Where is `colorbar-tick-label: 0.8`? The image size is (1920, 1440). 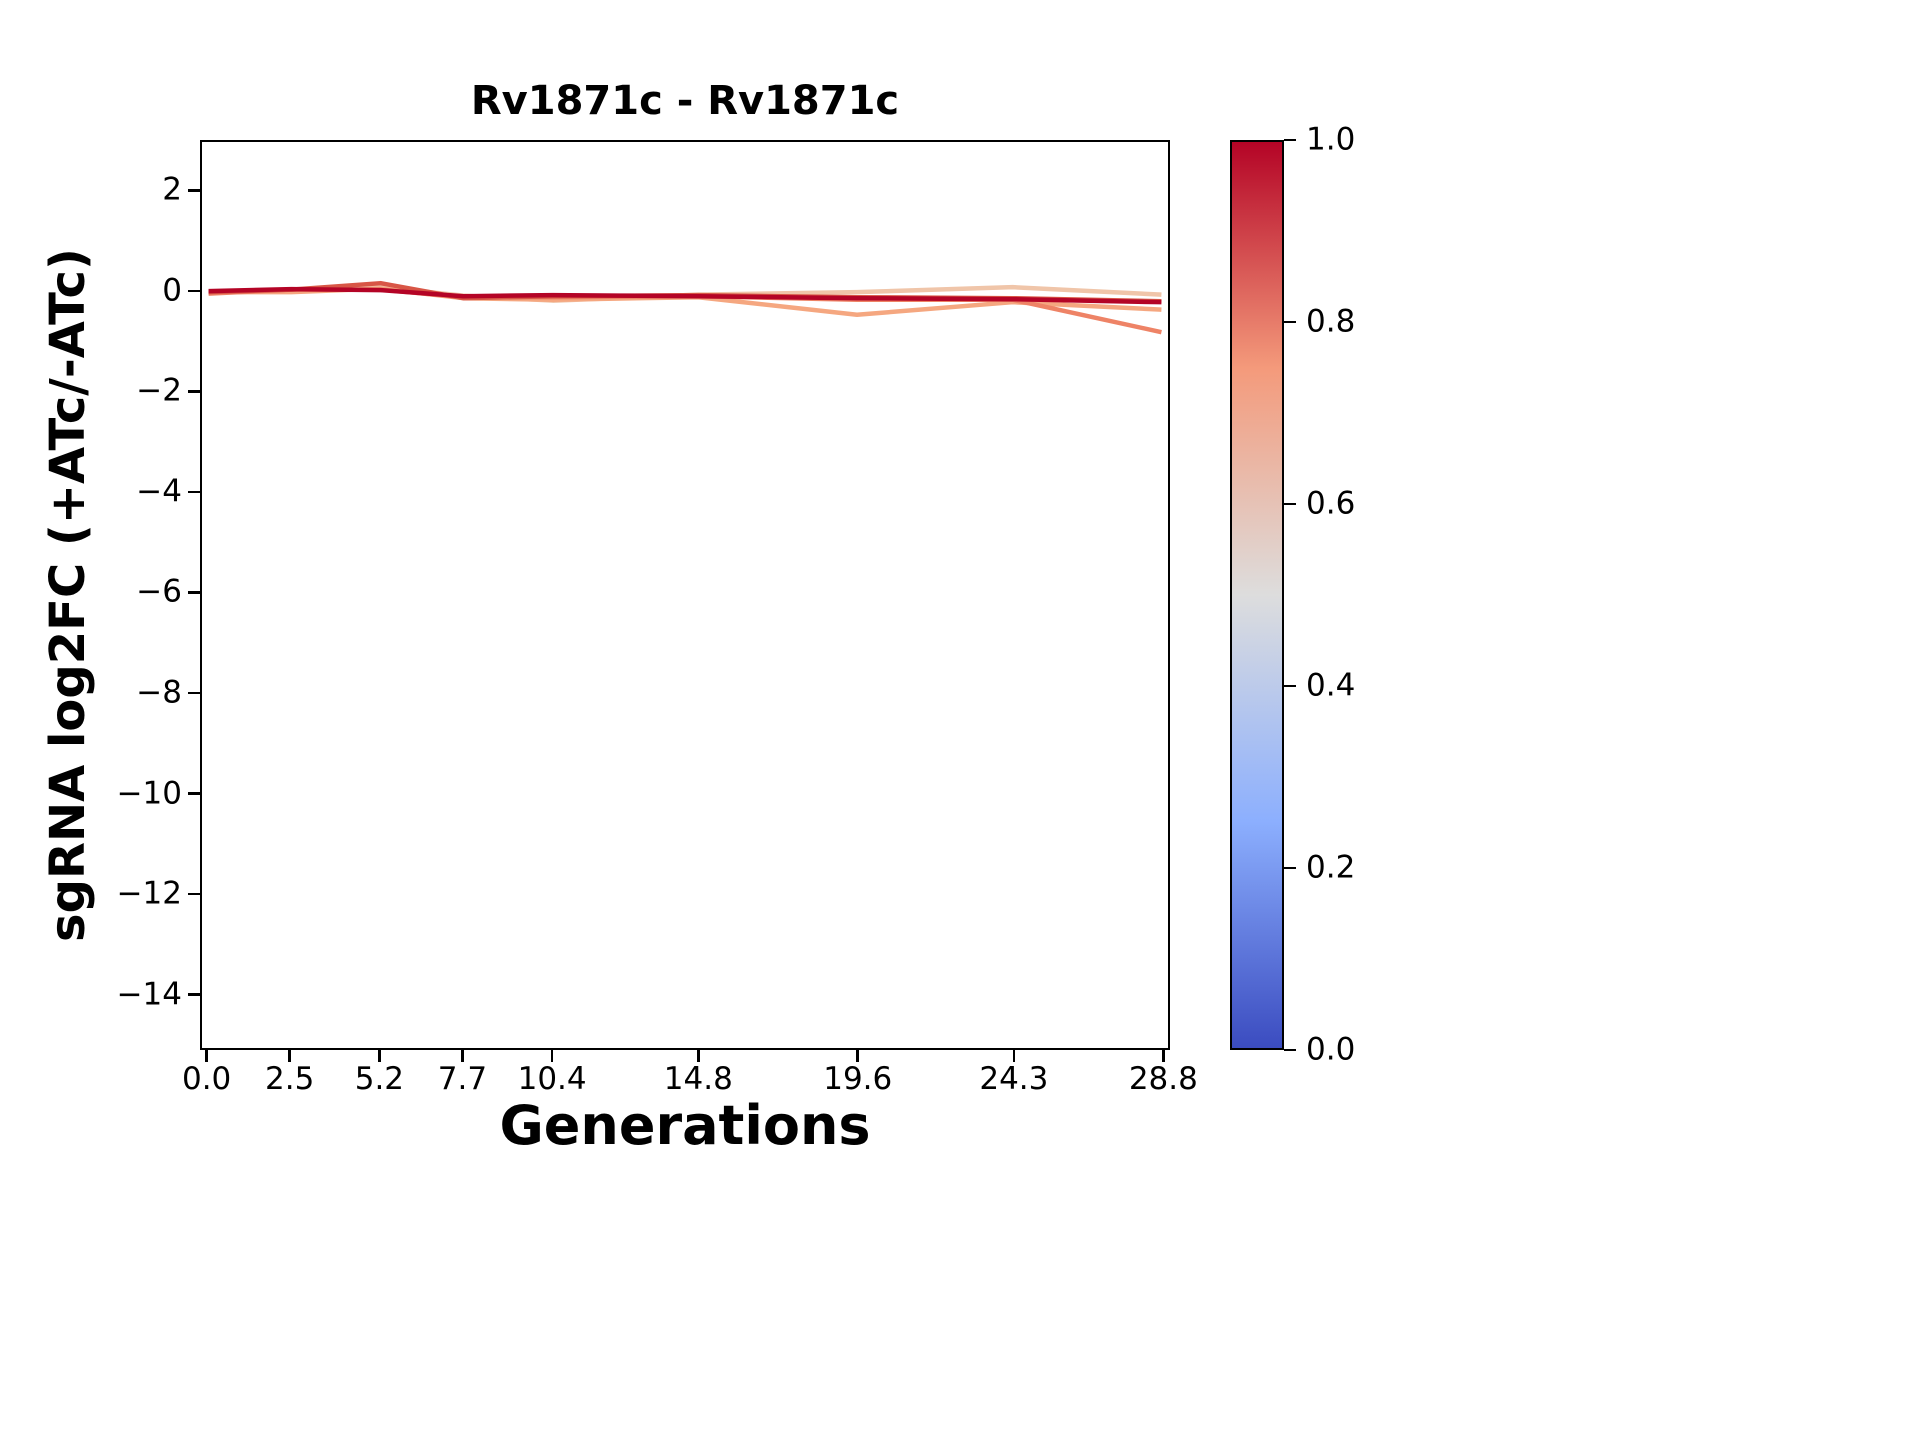
colorbar-tick-label: 0.8 is located at coordinates (1331, 321).